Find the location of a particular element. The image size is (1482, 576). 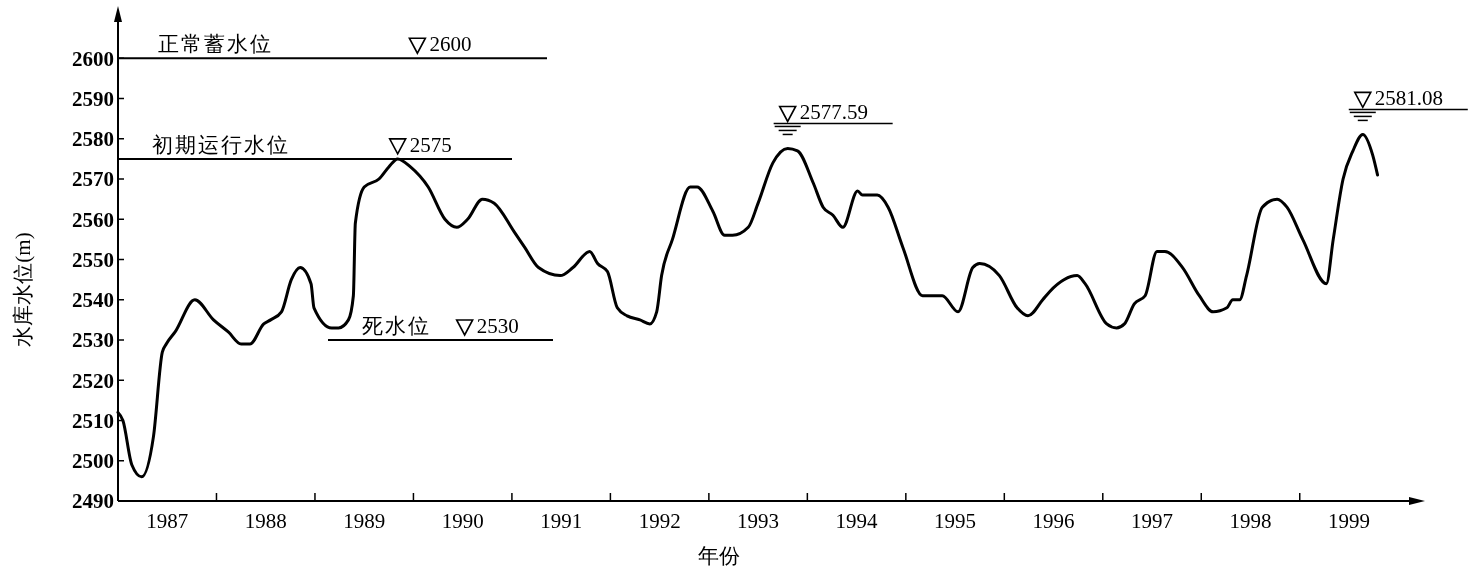

y-tick-label: 2570 is located at coordinates (93, 179).